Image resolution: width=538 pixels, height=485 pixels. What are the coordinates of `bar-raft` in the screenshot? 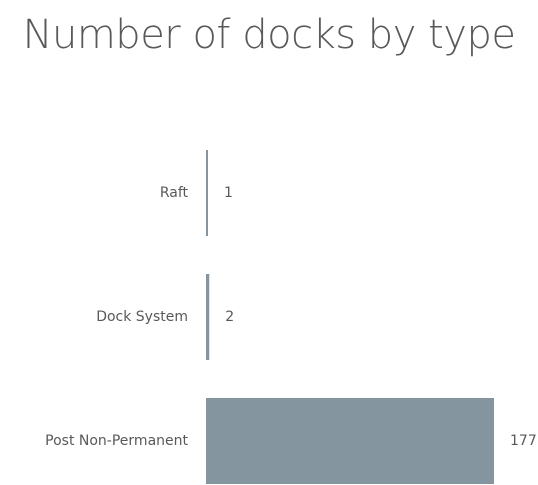 It's located at (207, 193).